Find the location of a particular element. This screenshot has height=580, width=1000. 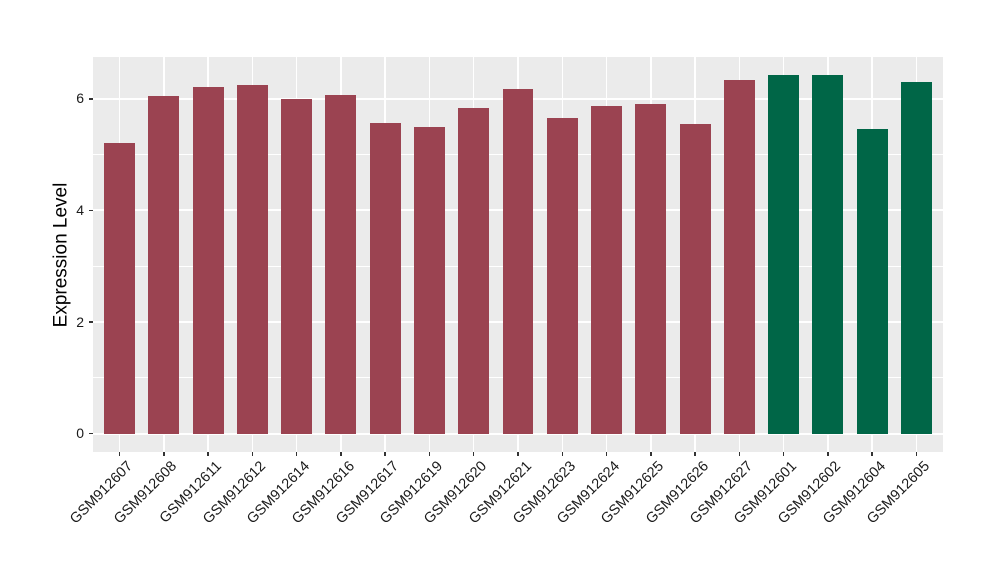

bar-GSM912620 is located at coordinates (474, 271).